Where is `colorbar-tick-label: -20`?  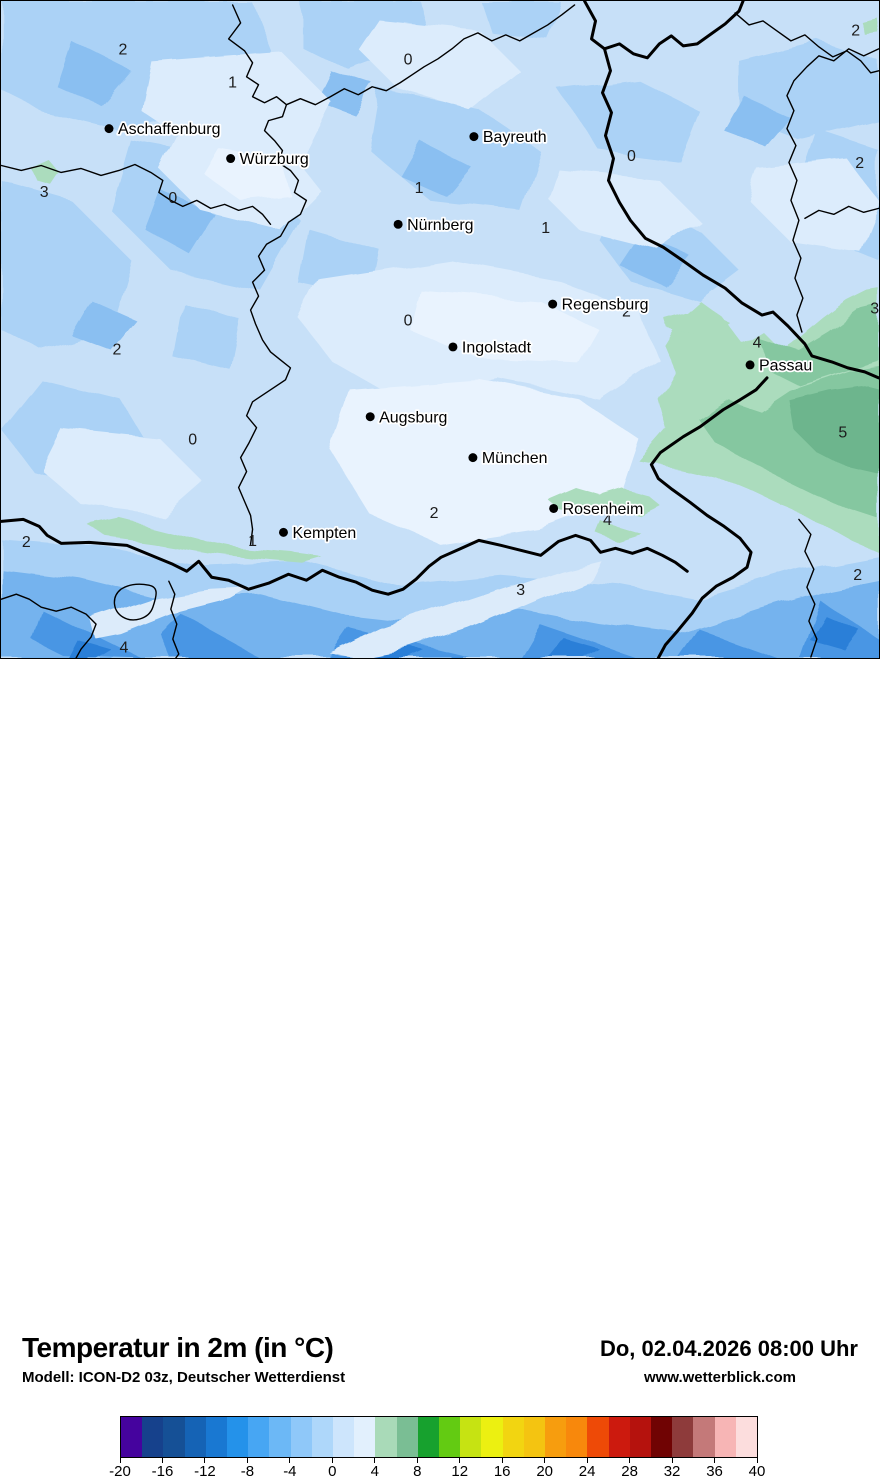 colorbar-tick-label: -20 is located at coordinates (120, 1471).